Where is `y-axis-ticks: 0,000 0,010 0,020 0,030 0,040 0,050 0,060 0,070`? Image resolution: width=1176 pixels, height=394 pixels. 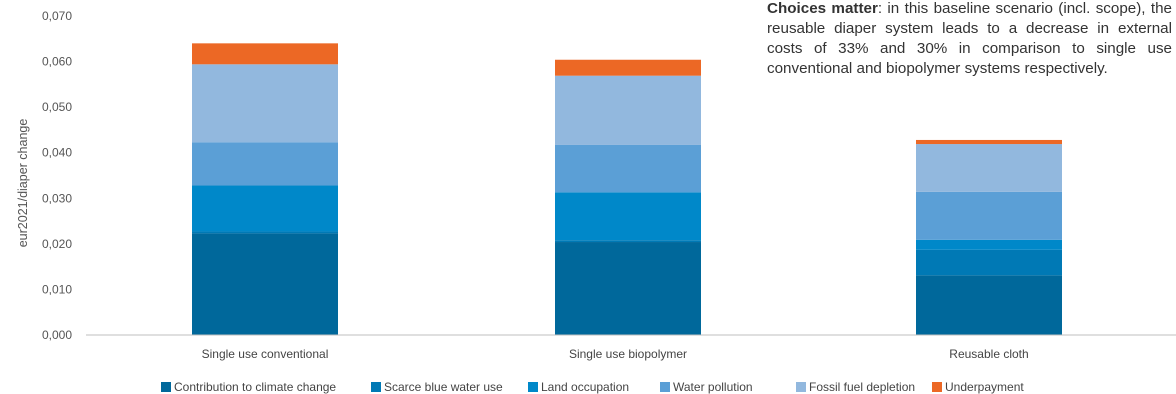 y-axis-ticks: 0,000 0,010 0,020 0,030 0,040 0,050 0,060 0,070 is located at coordinates (57, 175).